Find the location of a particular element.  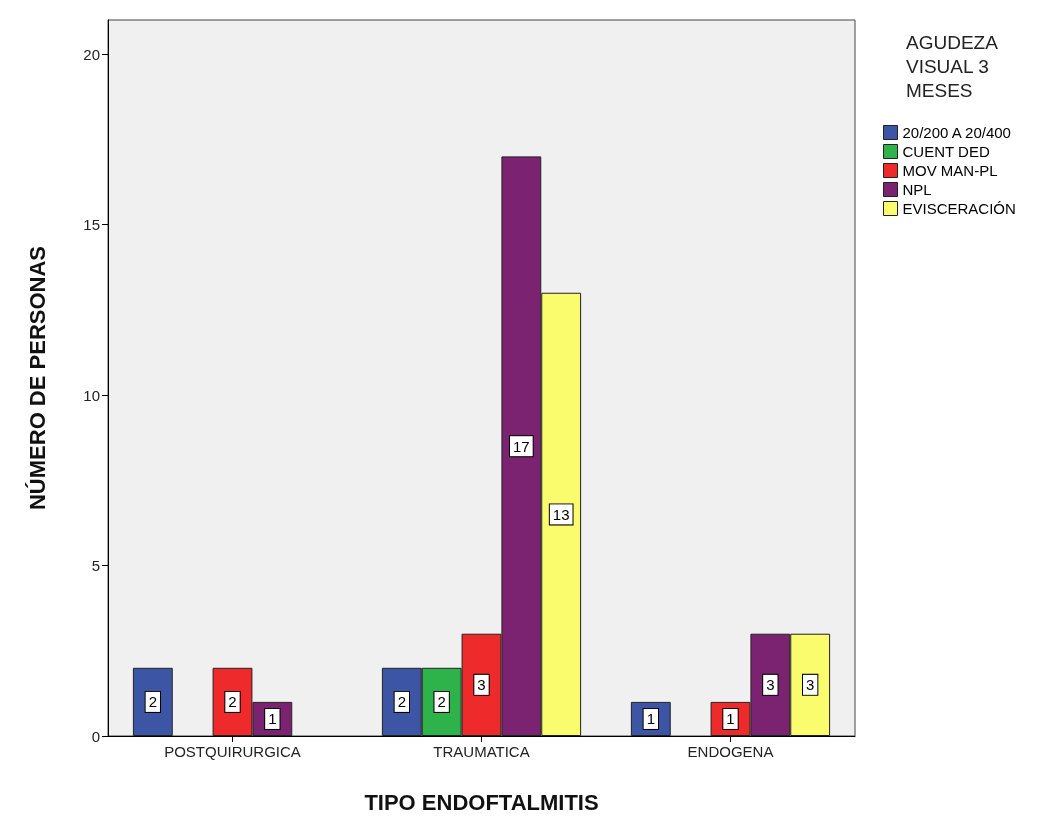

data-label: 13 is located at coordinates (561, 514).